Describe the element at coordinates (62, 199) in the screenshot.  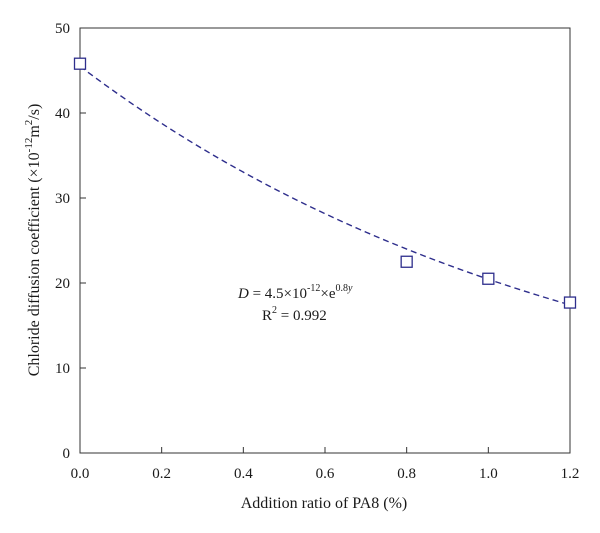
I see `y-tick-label: 30` at that location.